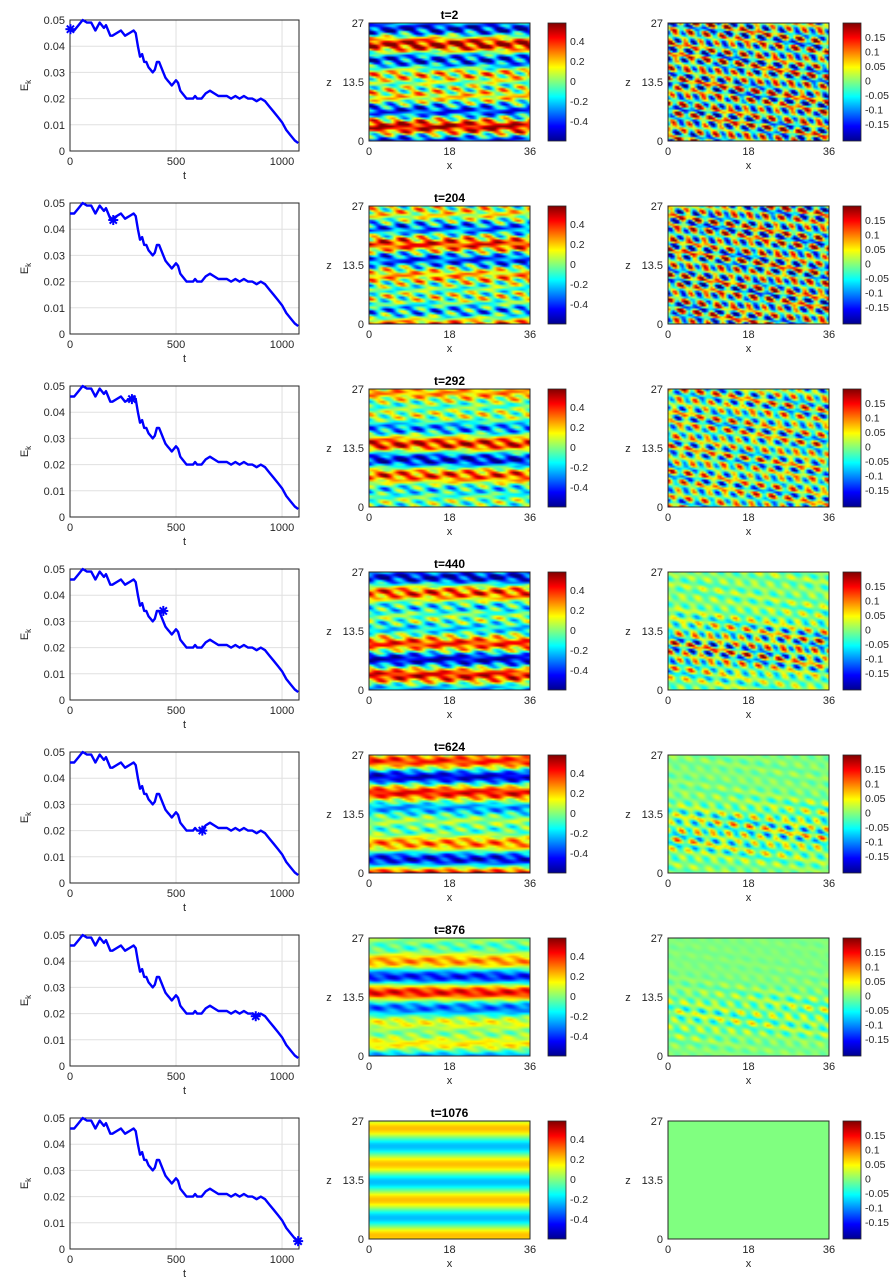 The image size is (896, 1286). I want to click on colorbar-tick-label: -0.1, so click(874, 1209).